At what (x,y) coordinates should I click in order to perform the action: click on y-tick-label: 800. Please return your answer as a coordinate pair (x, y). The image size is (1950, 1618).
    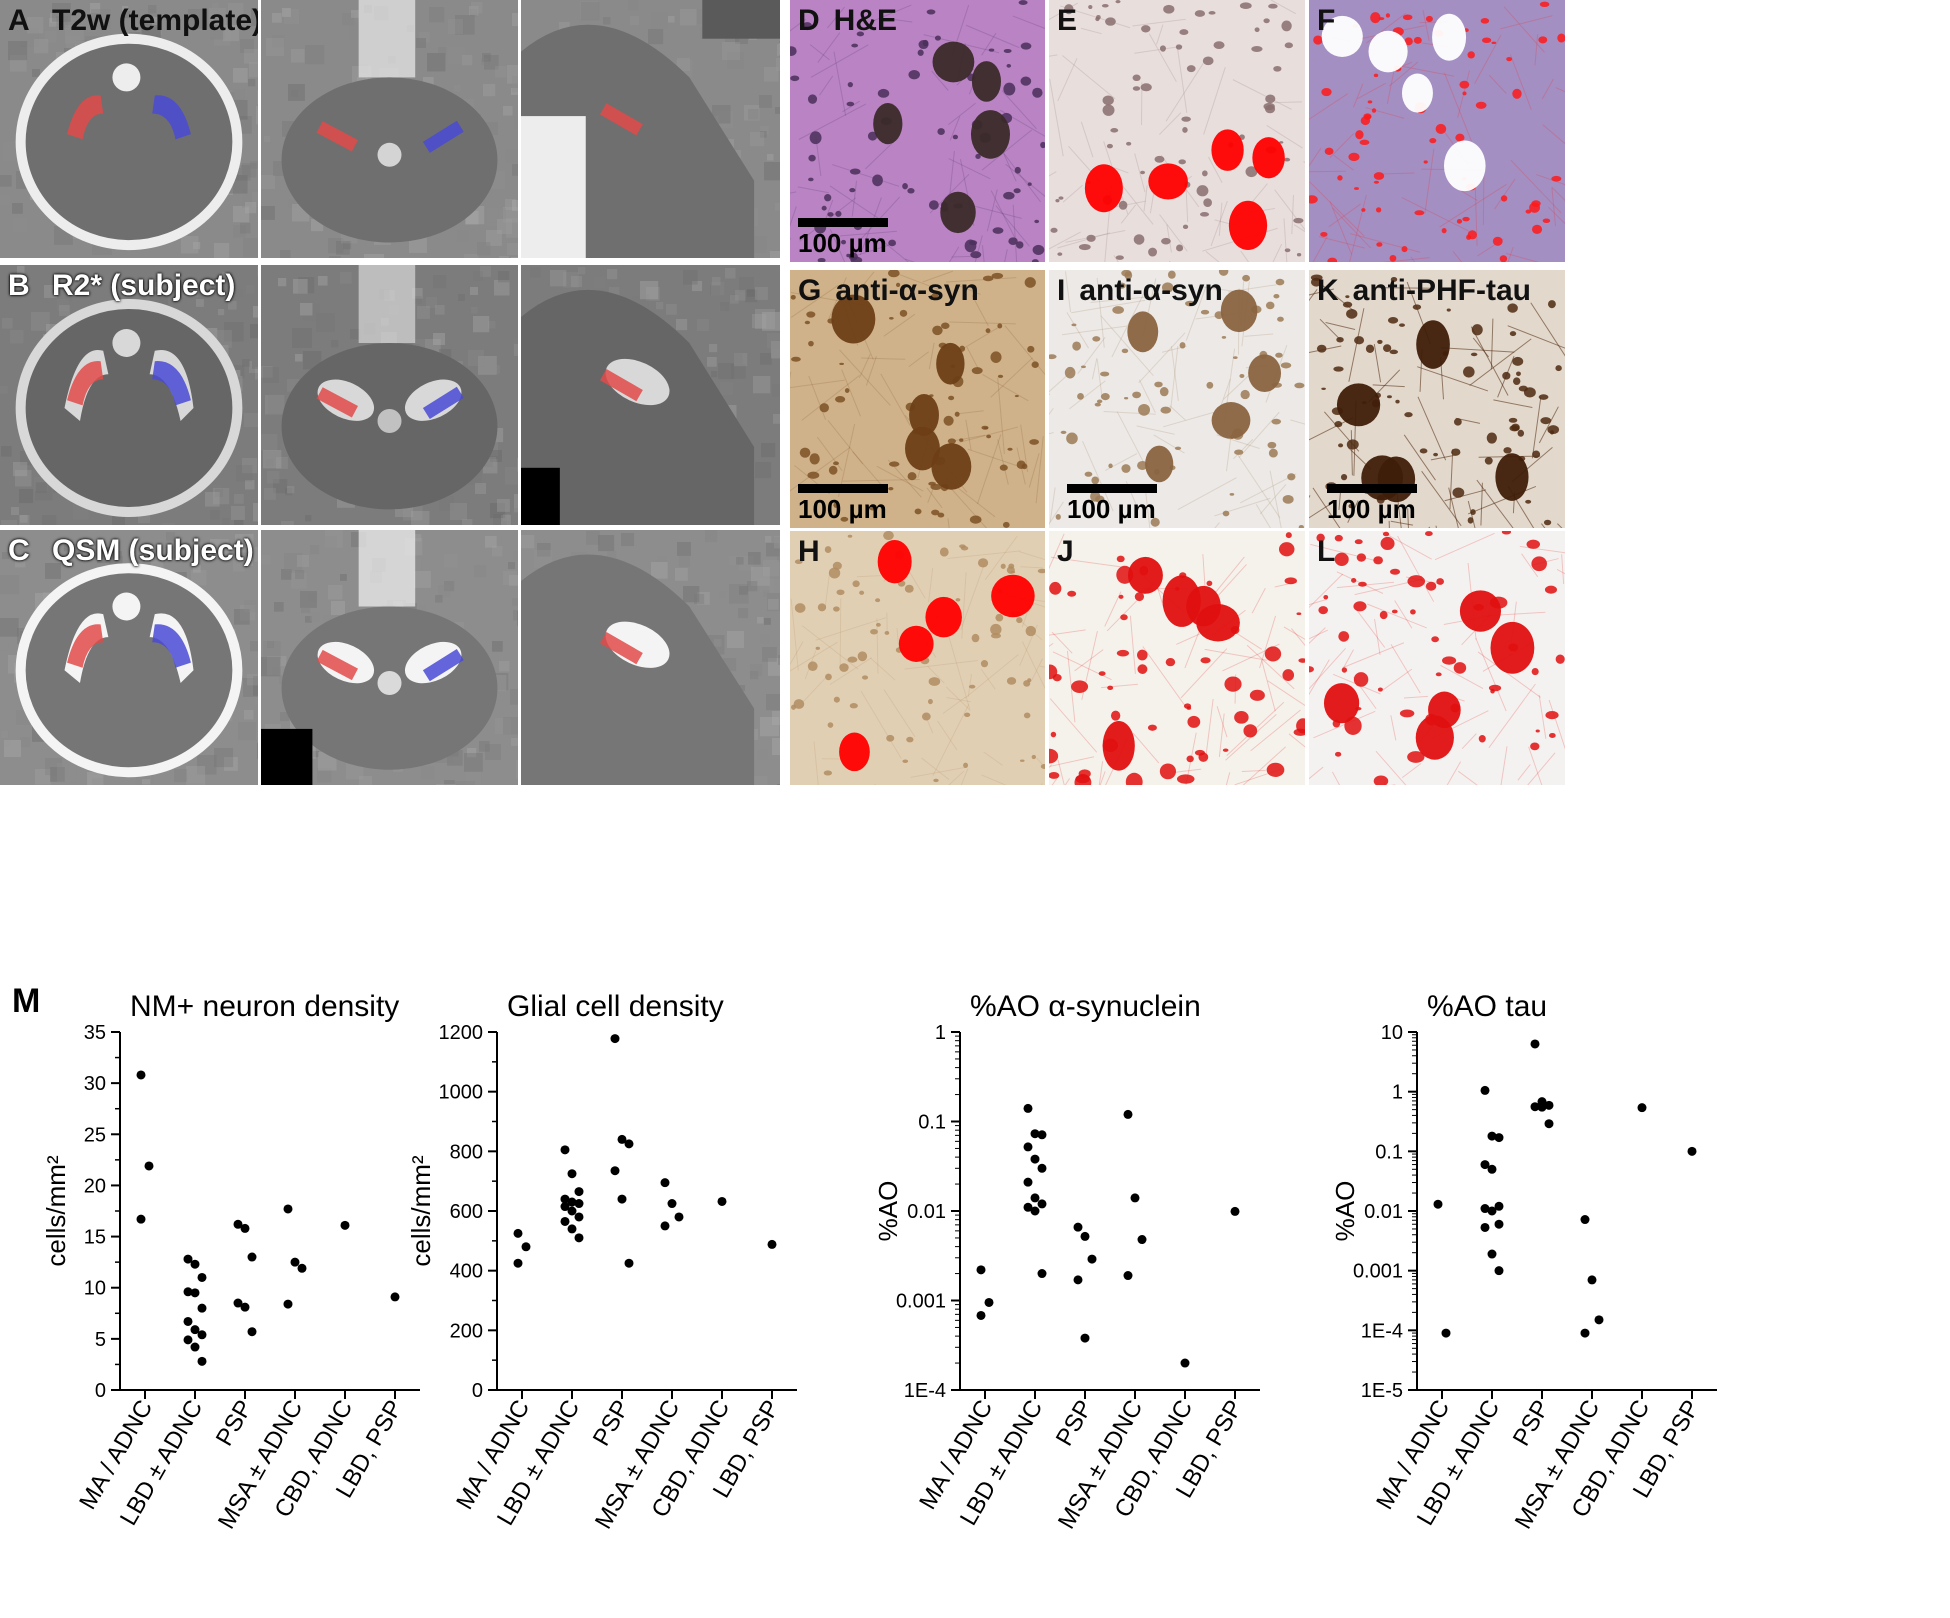
    Looking at the image, I should click on (466, 1152).